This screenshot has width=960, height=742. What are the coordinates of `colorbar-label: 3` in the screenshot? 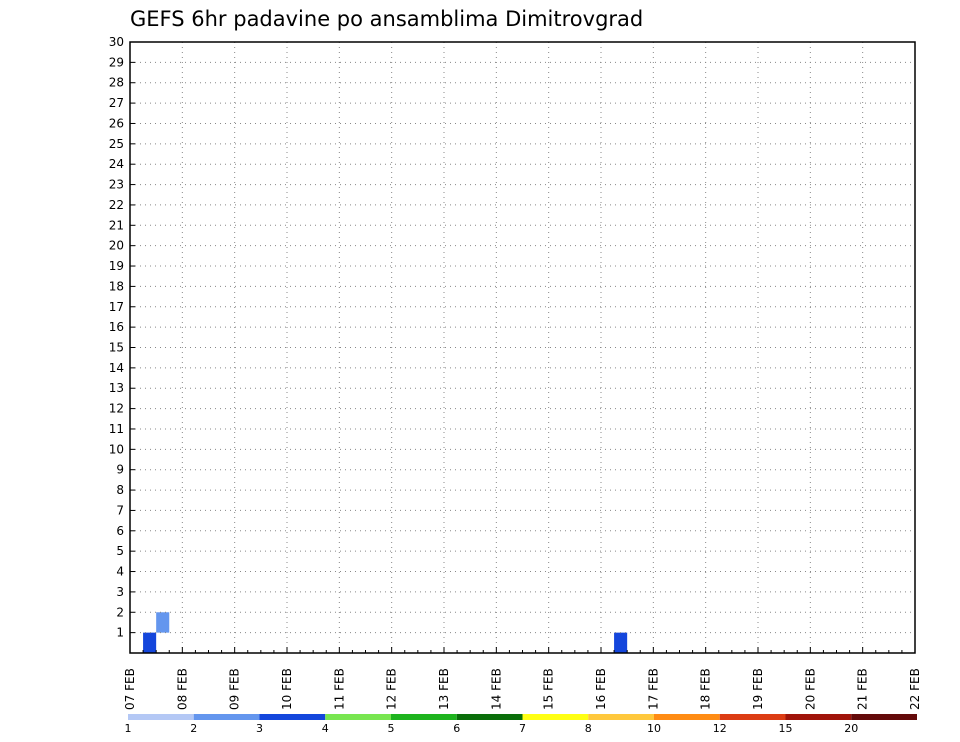 It's located at (259, 728).